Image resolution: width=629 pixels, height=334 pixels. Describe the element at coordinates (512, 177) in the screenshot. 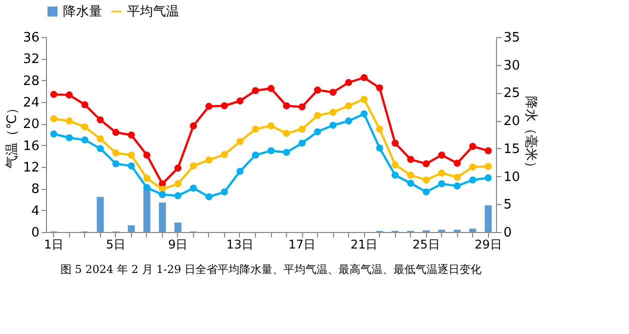

I see `y2-tick-label: 10` at that location.